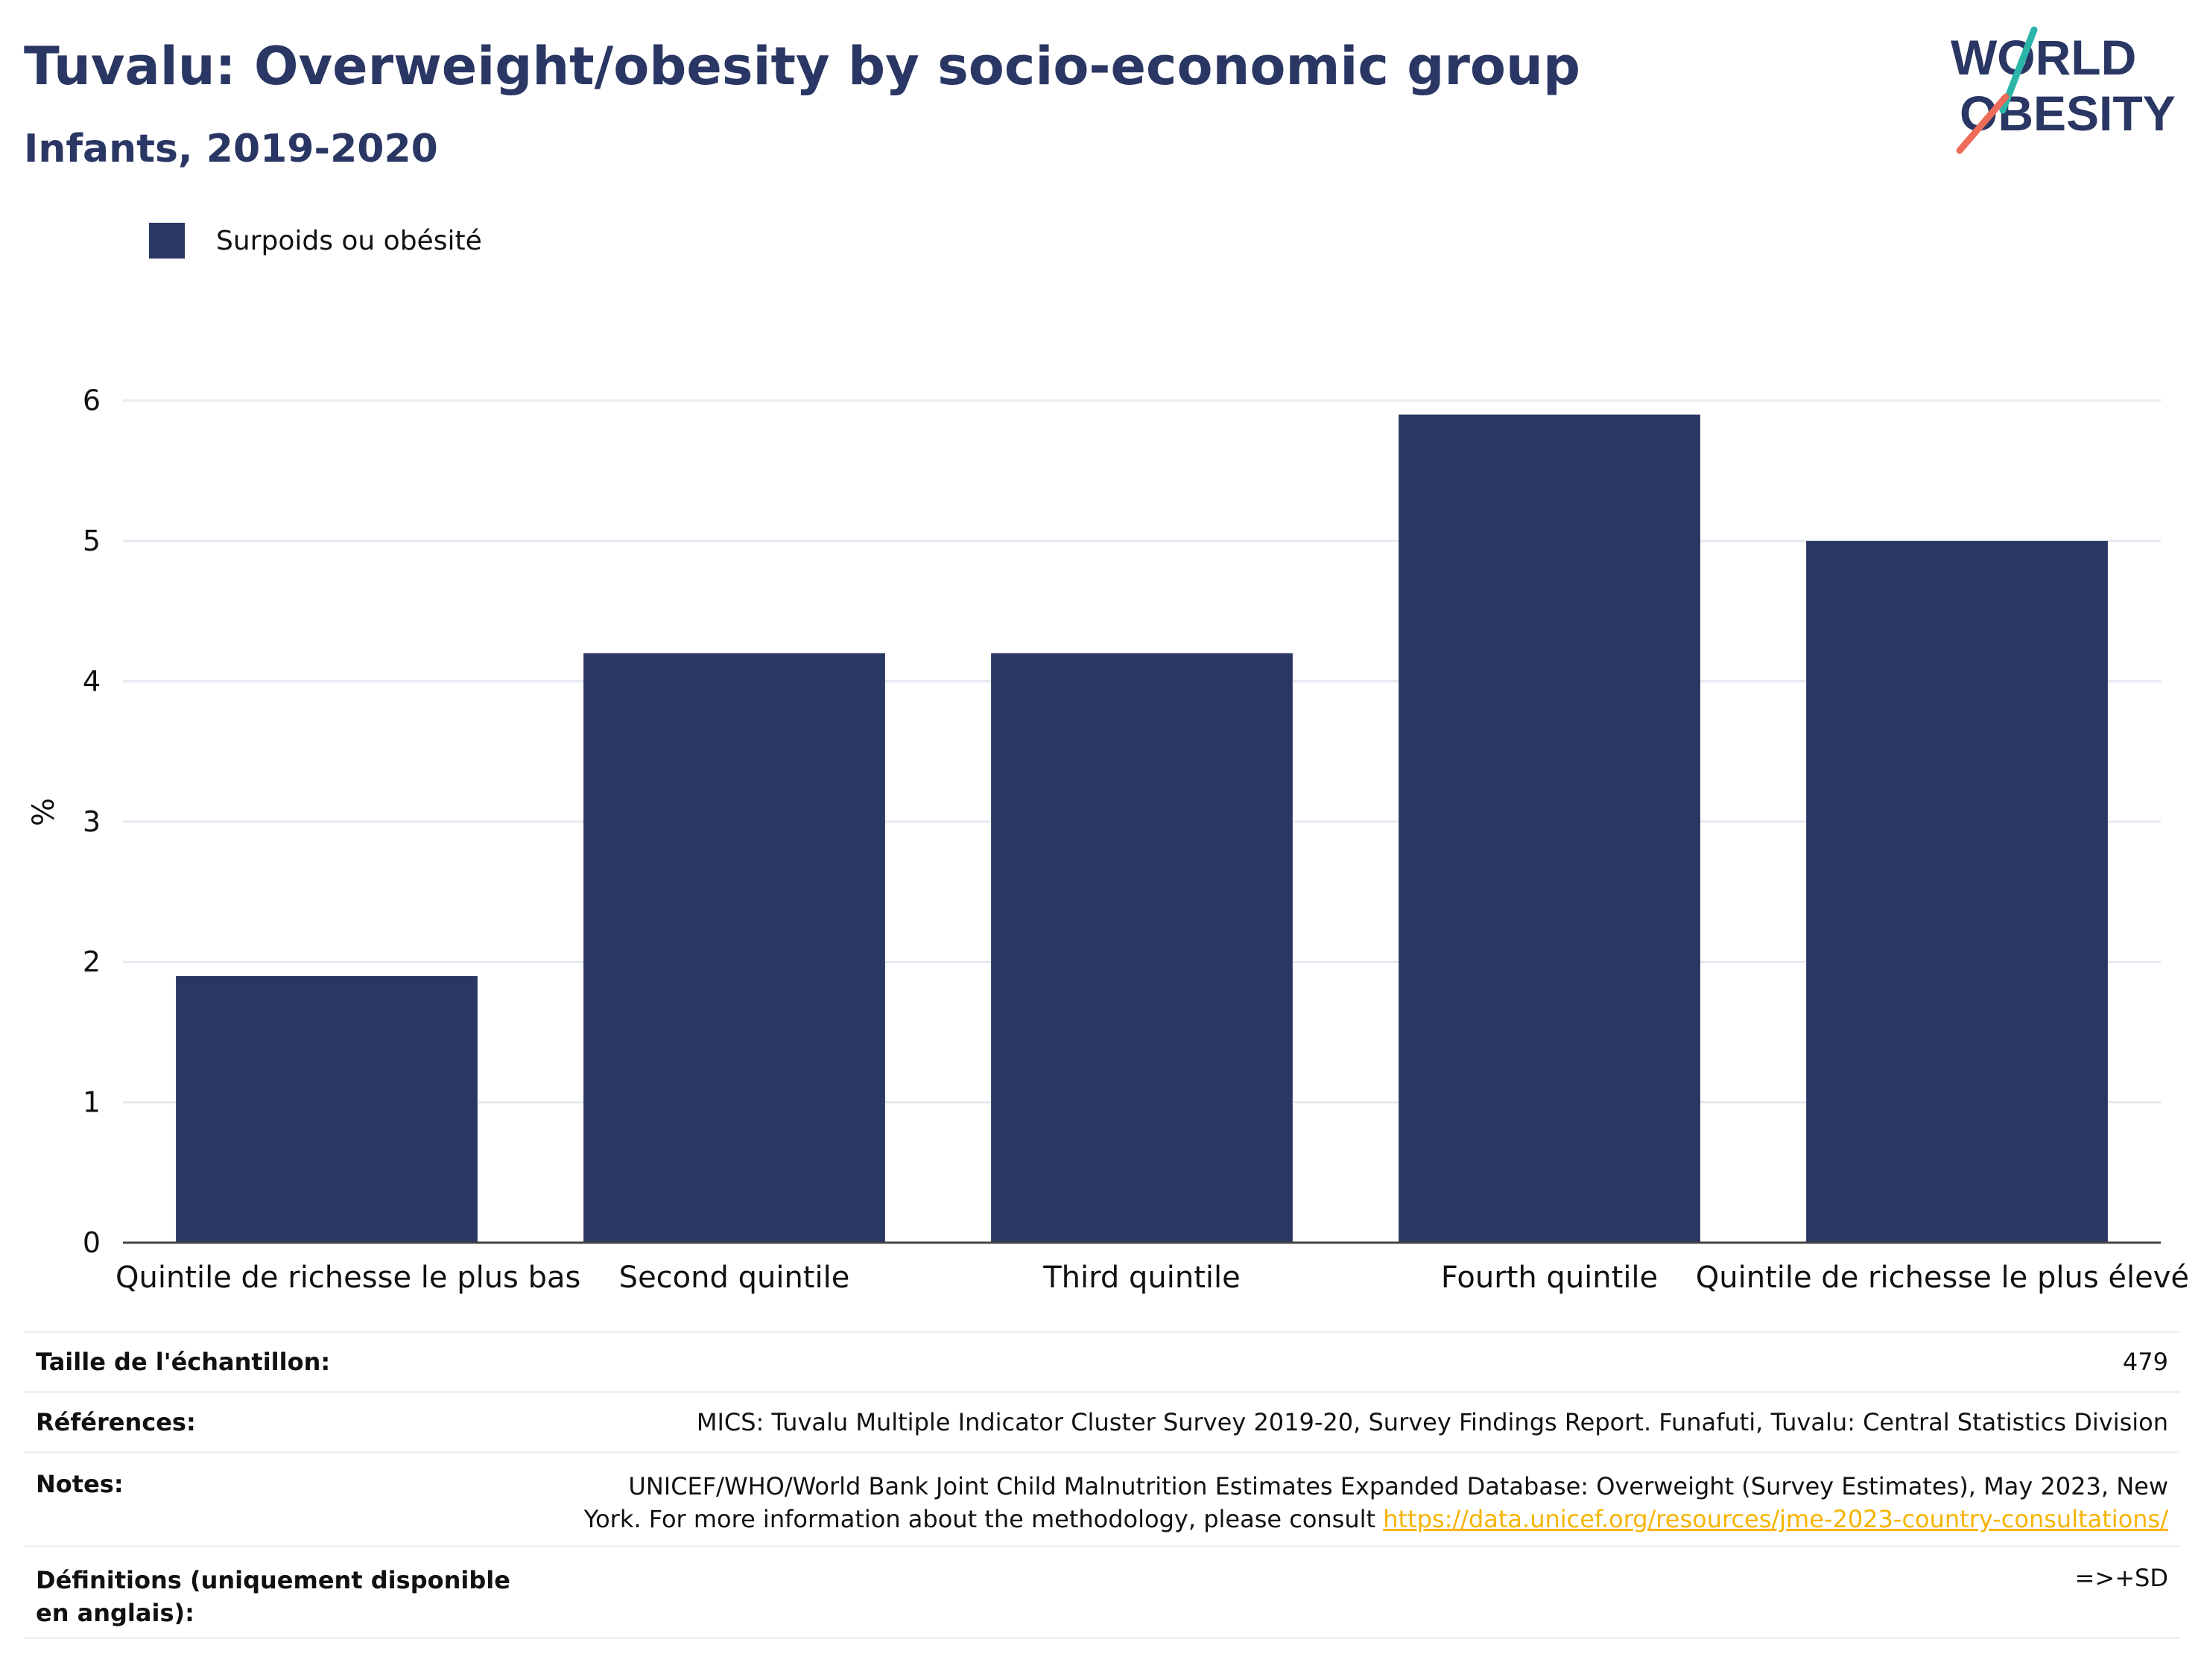 The height and width of the screenshot is (1680, 2204). Describe the element at coordinates (167, 241) in the screenshot. I see `legend-swatch` at that location.